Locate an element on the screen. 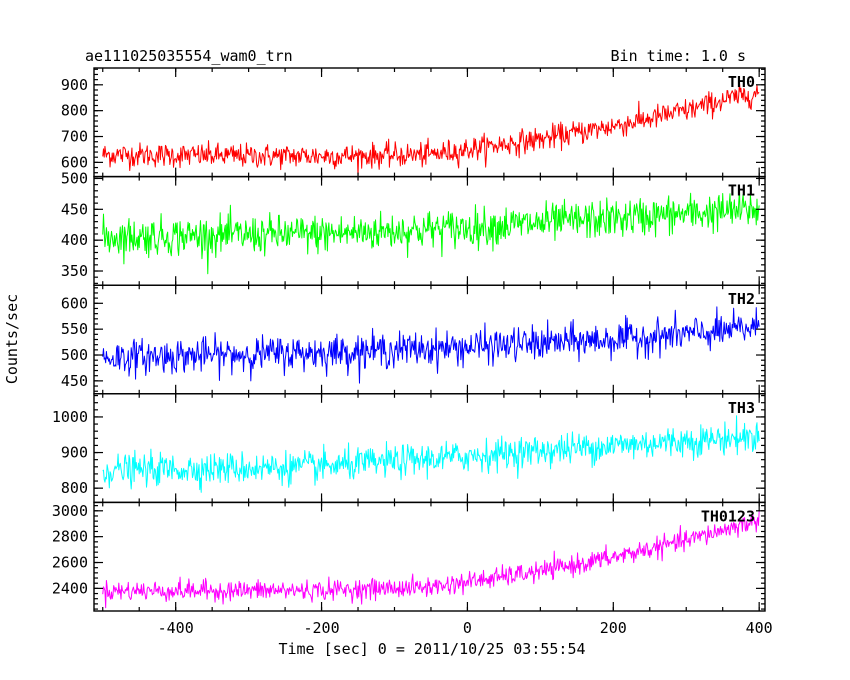 The width and height of the screenshot is (850, 680). y-tick-label: 2600 is located at coordinates (70, 563).